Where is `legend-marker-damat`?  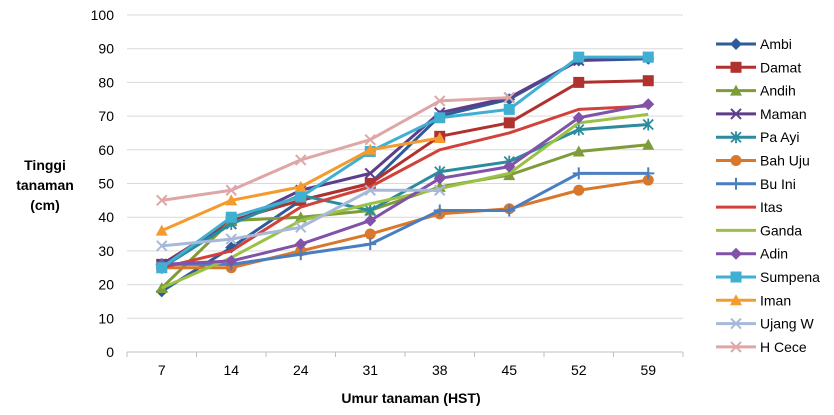
legend-marker-damat is located at coordinates (736, 67).